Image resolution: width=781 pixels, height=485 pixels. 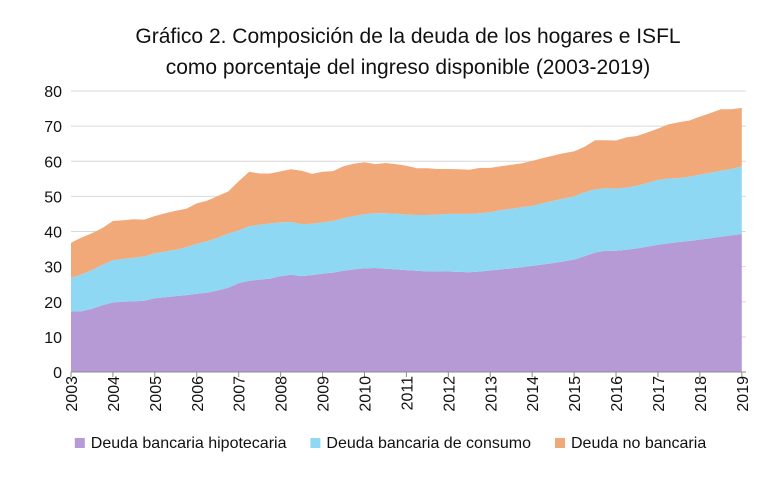 What do you see at coordinates (701, 394) in the screenshot?
I see `x-tick-label: 2018` at bounding box center [701, 394].